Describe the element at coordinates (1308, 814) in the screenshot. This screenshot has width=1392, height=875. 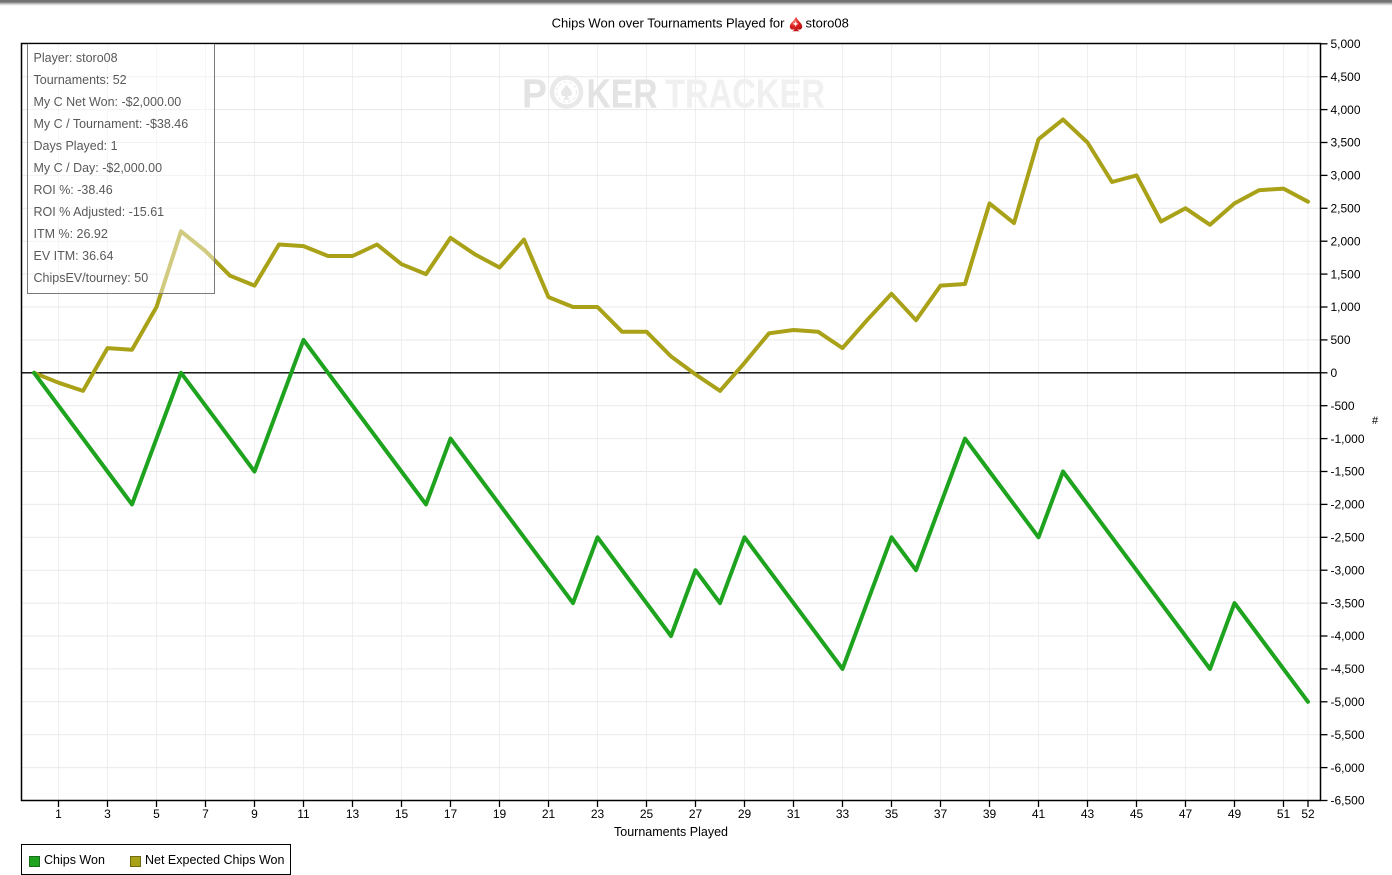
I see `svg-text: 52` at that location.